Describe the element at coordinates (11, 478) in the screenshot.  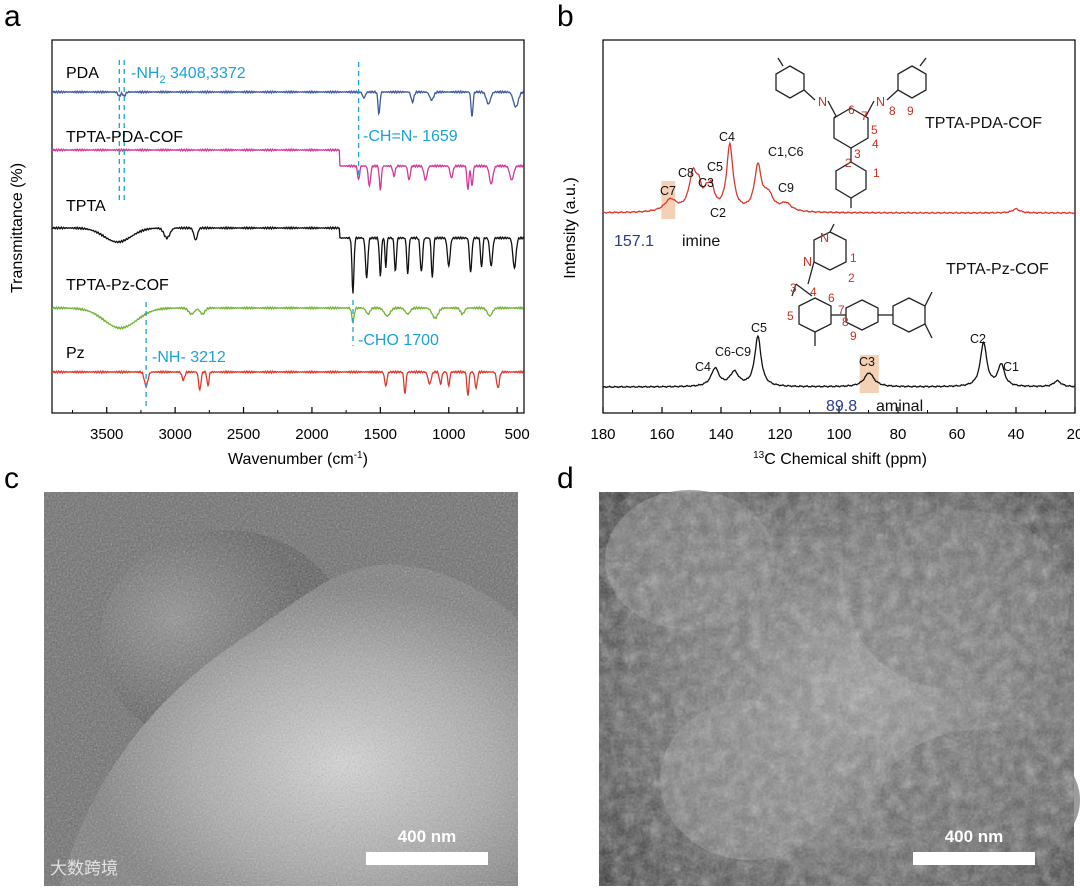
I see `panel-letter-c: c` at that location.